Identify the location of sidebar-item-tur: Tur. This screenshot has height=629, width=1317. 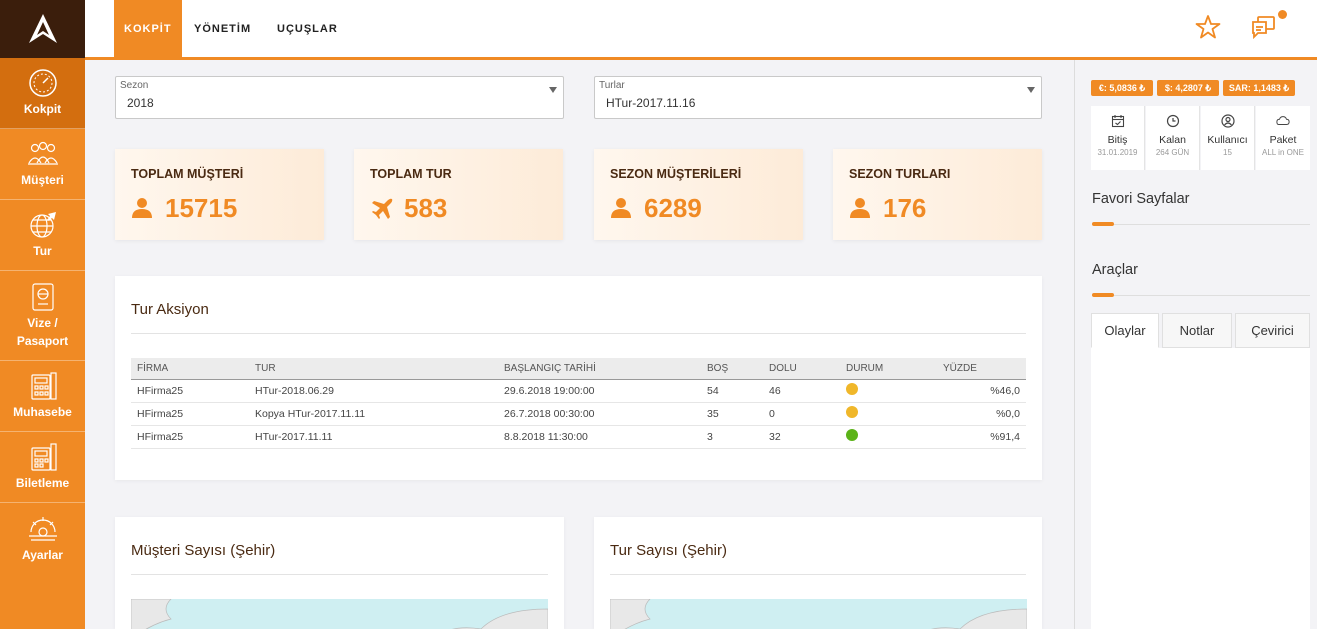
(42, 235).